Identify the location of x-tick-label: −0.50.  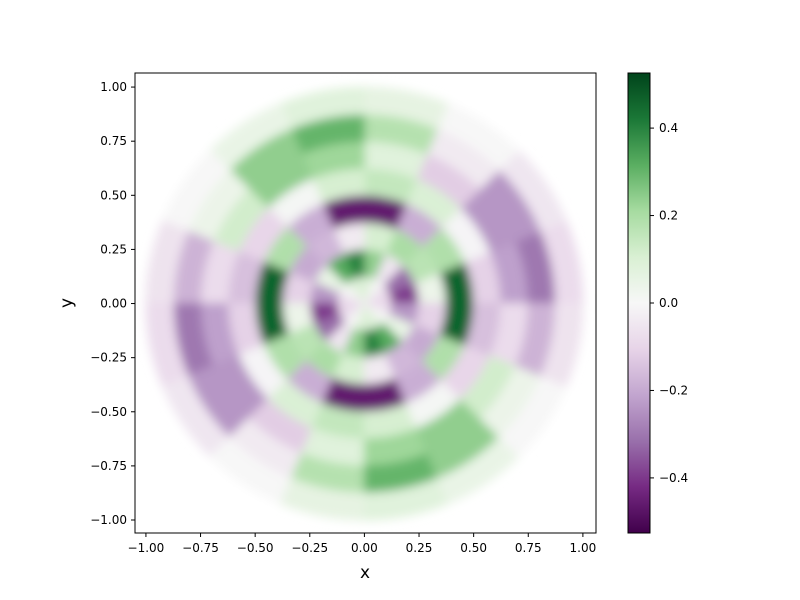
(255, 548).